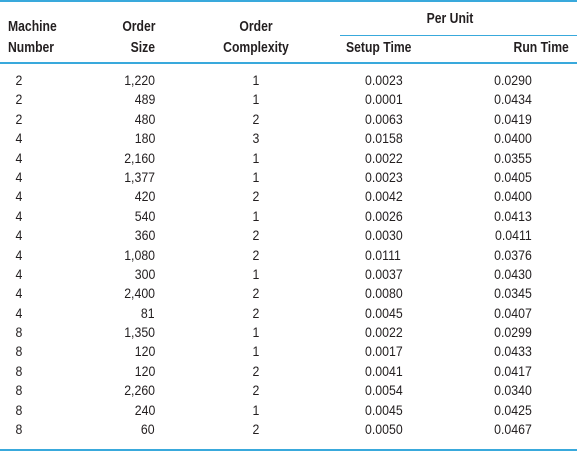 This screenshot has width=577, height=461. I want to click on order-size-cell: 1,220, so click(139, 80).